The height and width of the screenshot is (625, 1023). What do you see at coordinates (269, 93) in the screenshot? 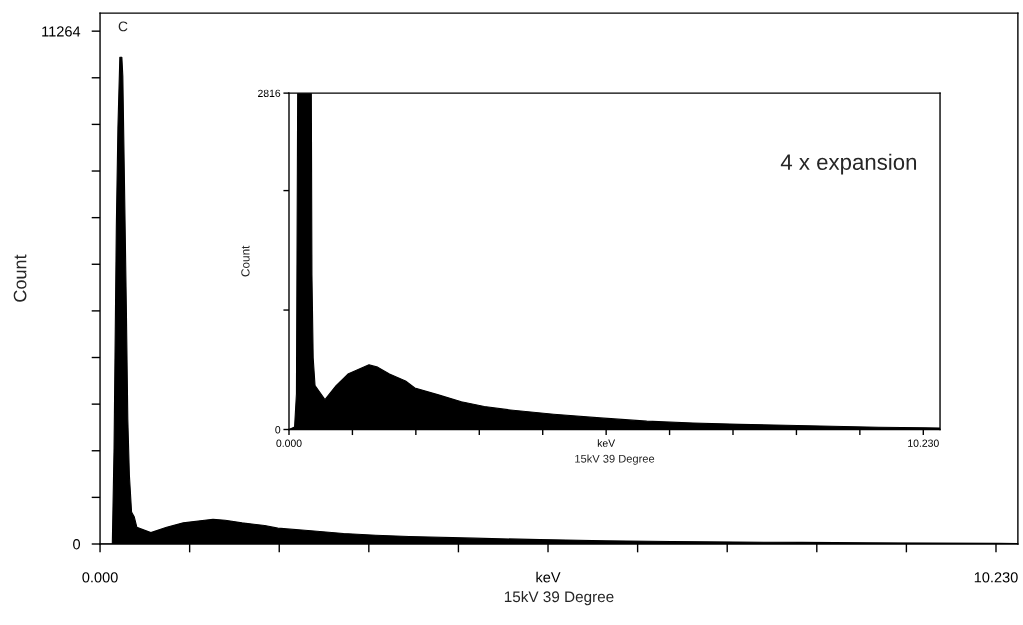
I see `y-tick-label: 2816` at bounding box center [269, 93].